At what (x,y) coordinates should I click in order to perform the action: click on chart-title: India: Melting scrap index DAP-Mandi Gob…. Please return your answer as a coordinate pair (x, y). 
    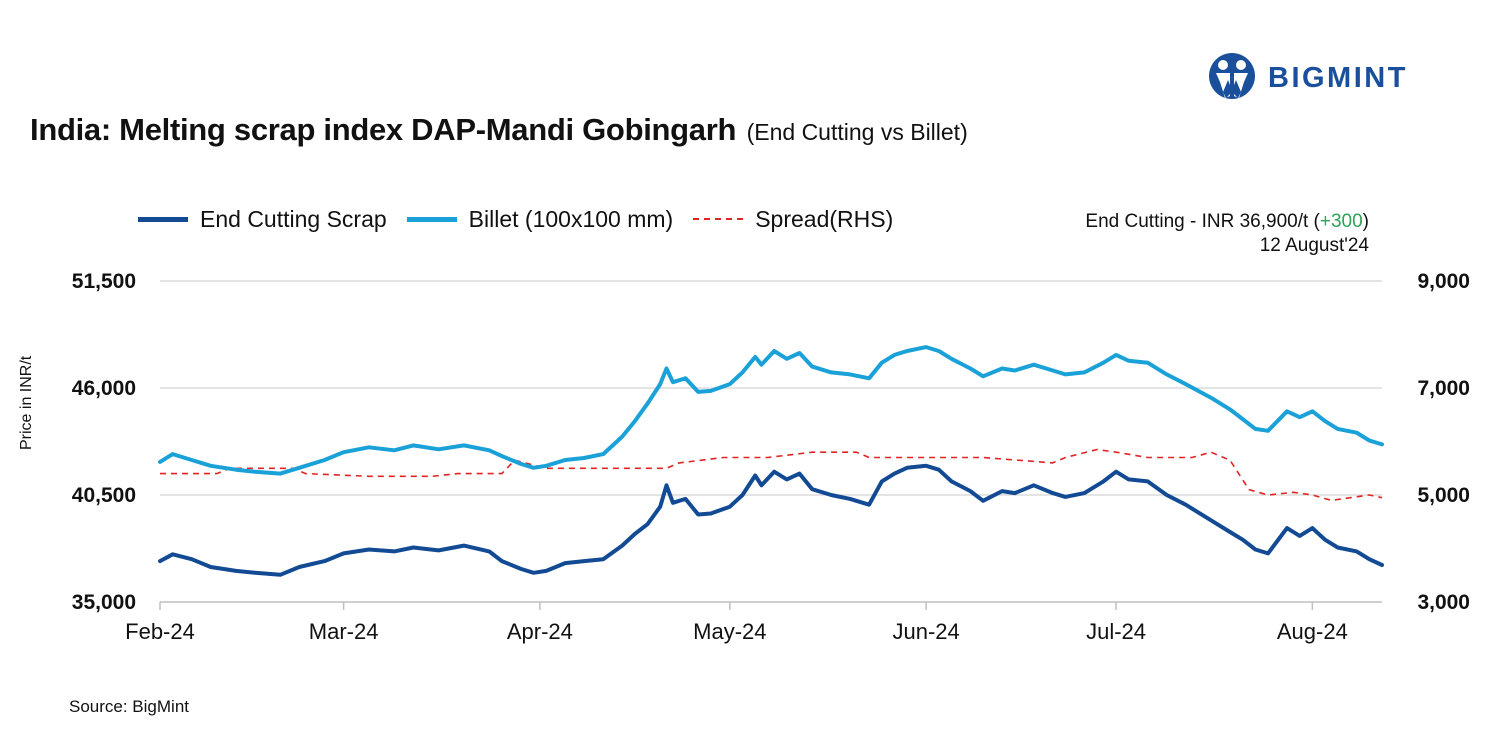
    Looking at the image, I should click on (499, 130).